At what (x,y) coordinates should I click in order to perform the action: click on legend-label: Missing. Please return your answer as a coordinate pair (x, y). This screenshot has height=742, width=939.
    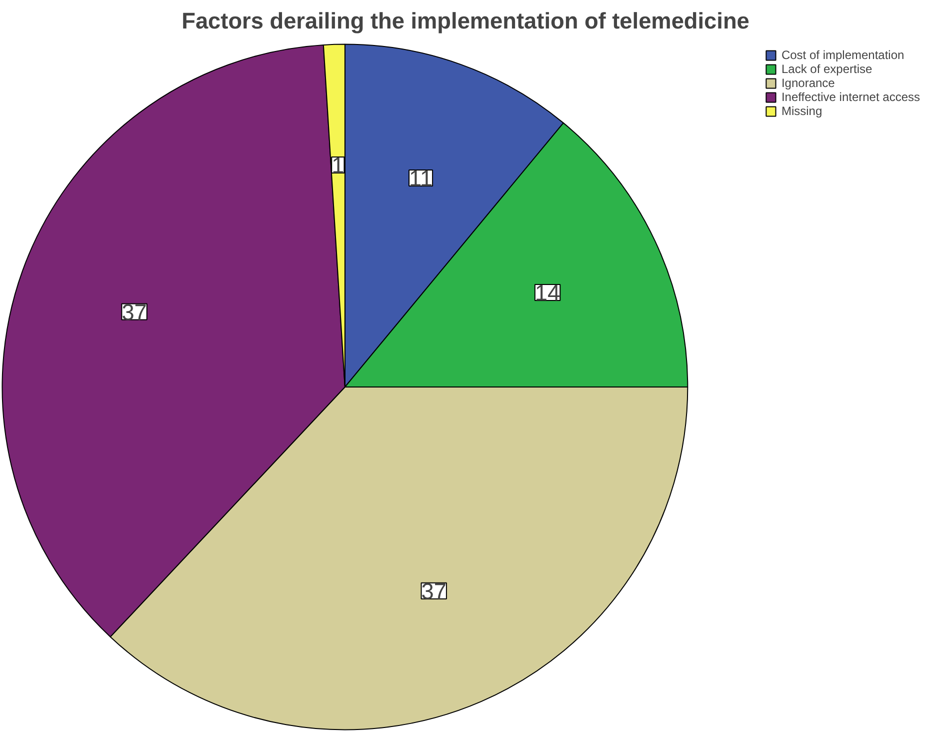
    Looking at the image, I should click on (801, 111).